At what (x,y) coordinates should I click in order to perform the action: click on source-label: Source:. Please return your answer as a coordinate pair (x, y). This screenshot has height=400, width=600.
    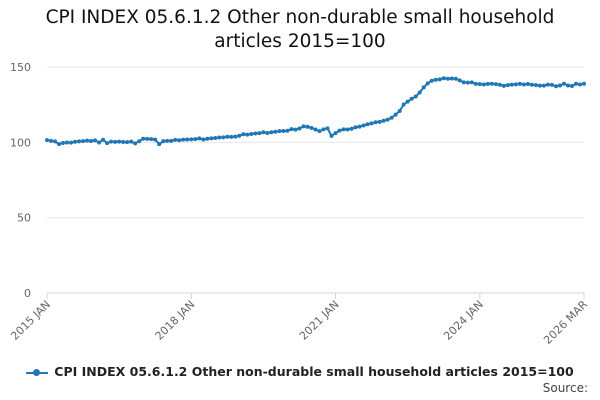
    Looking at the image, I should click on (565, 388).